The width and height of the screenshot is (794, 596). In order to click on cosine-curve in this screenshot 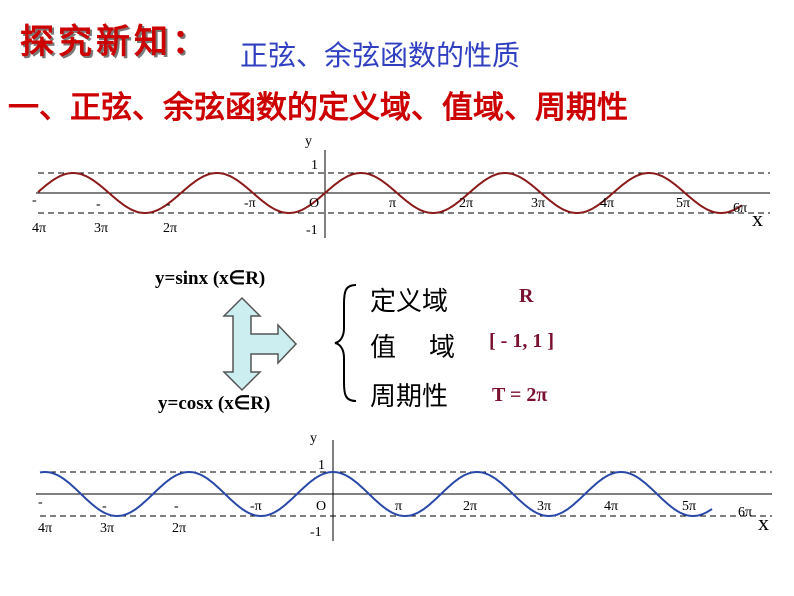, I will do `click(376, 494)`.